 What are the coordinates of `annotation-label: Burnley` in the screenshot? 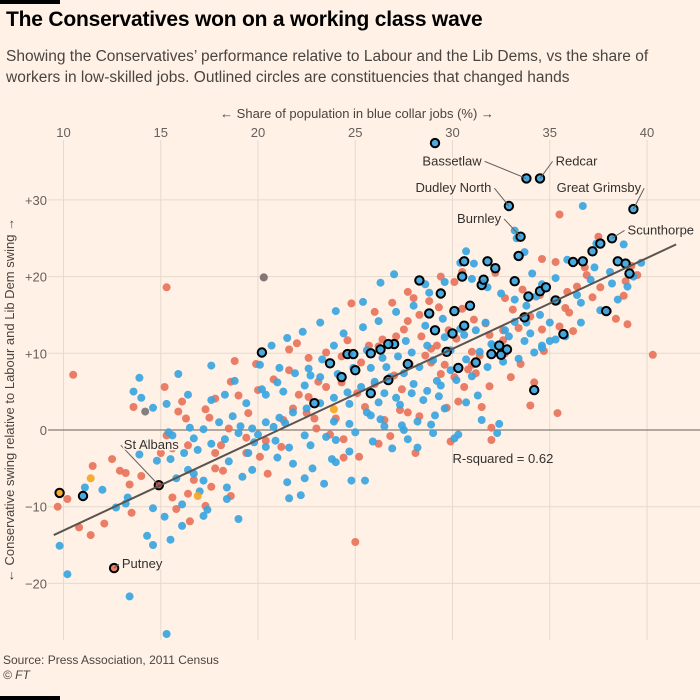 It's located at (479, 218).